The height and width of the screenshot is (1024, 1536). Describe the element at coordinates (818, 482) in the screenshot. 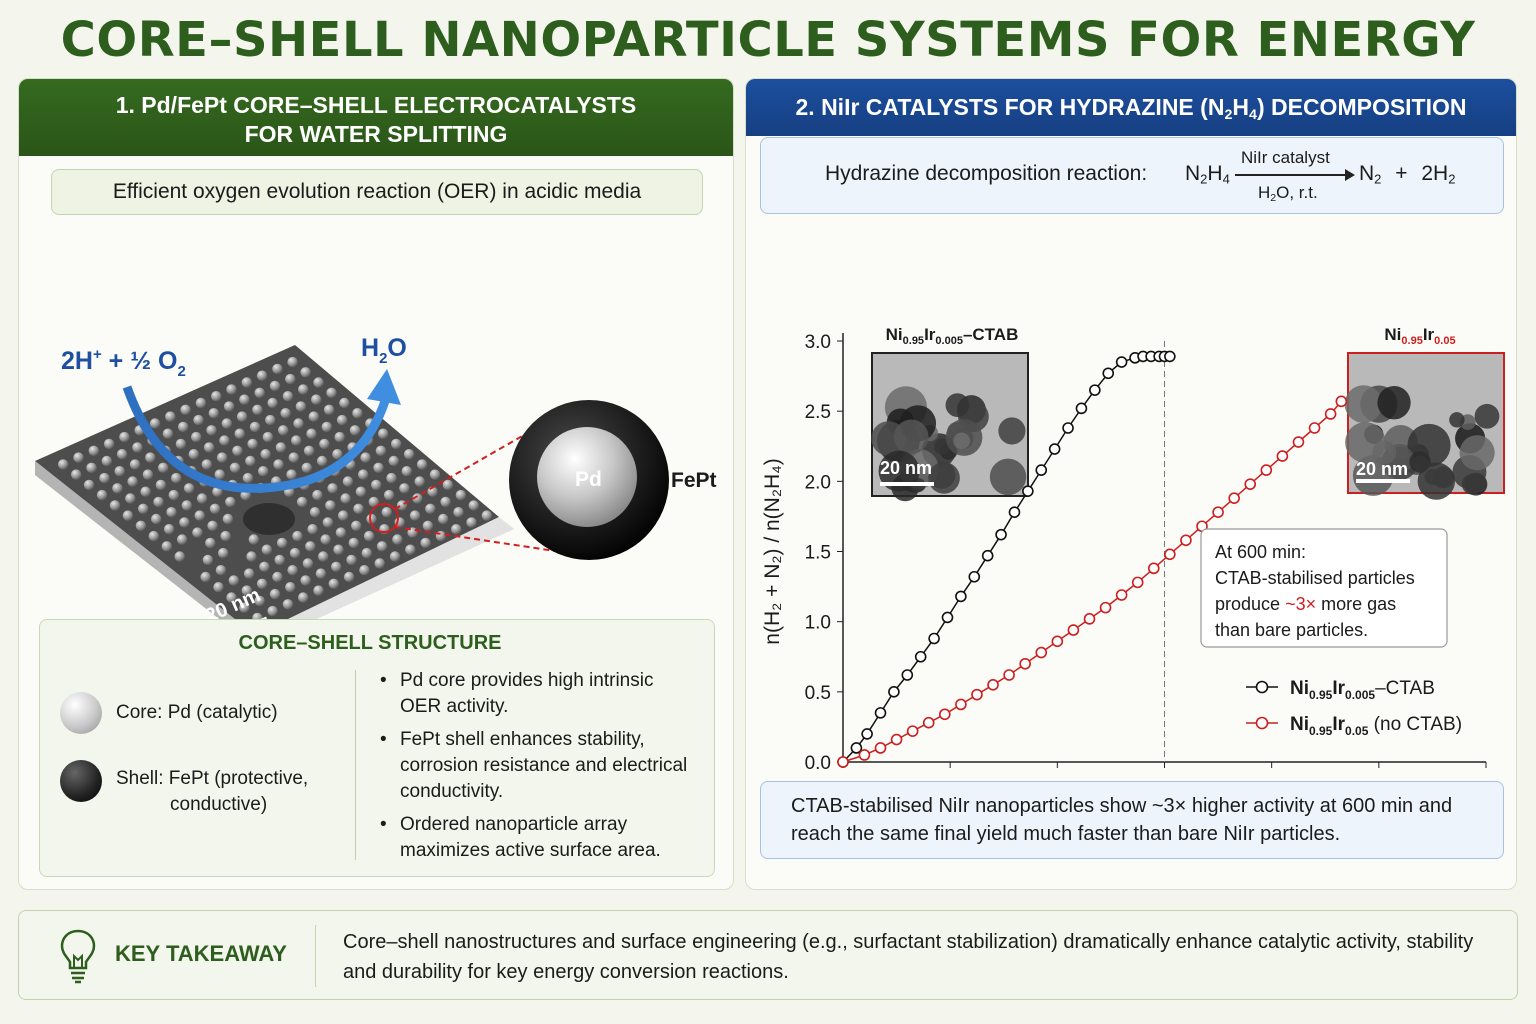

I see `y-tick-label: 2.0` at that location.